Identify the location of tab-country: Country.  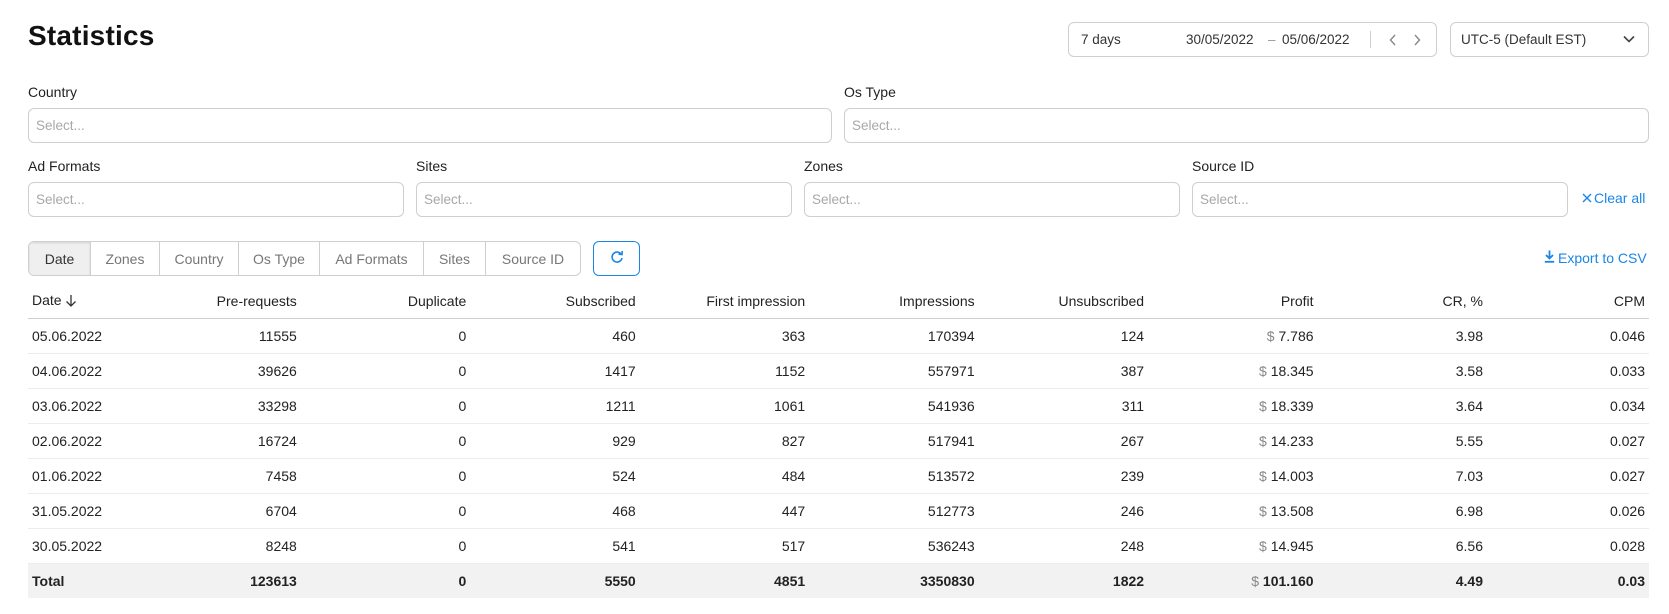
(199, 258).